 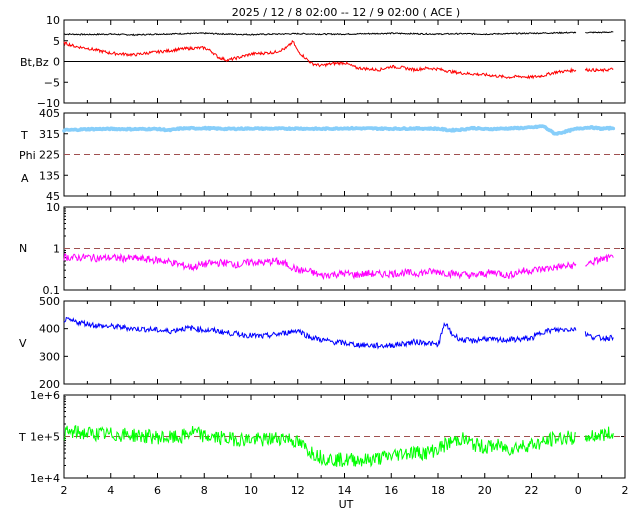 What do you see at coordinates (578, 490) in the screenshot?
I see `xtick-label: 0` at bounding box center [578, 490].